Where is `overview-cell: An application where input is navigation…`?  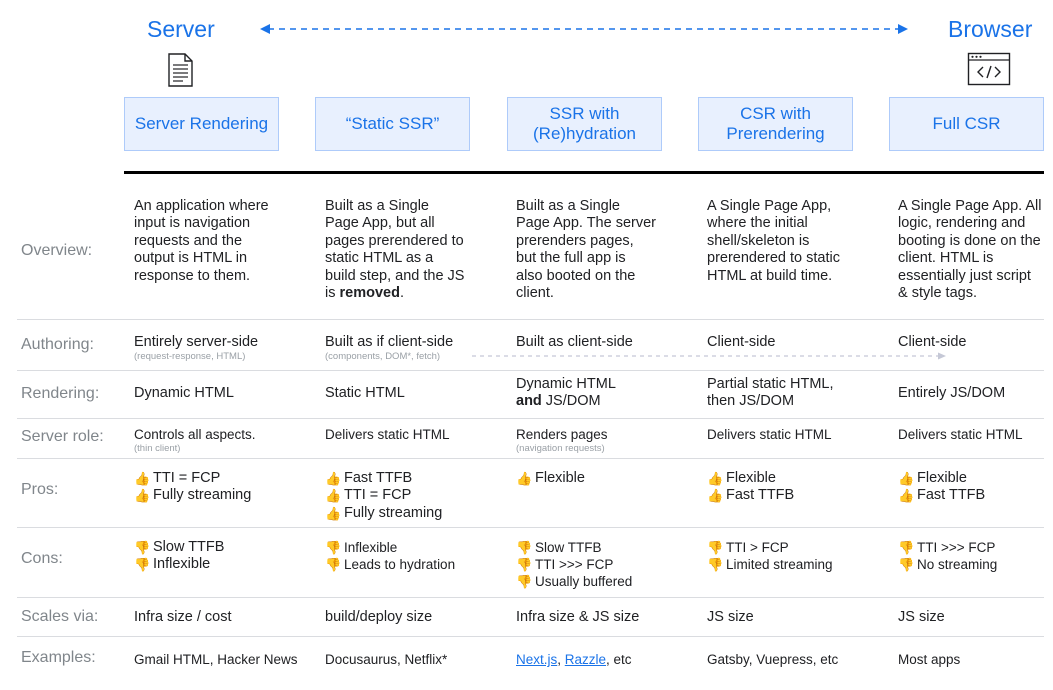 overview-cell: An application where input is navigation… is located at coordinates (201, 241).